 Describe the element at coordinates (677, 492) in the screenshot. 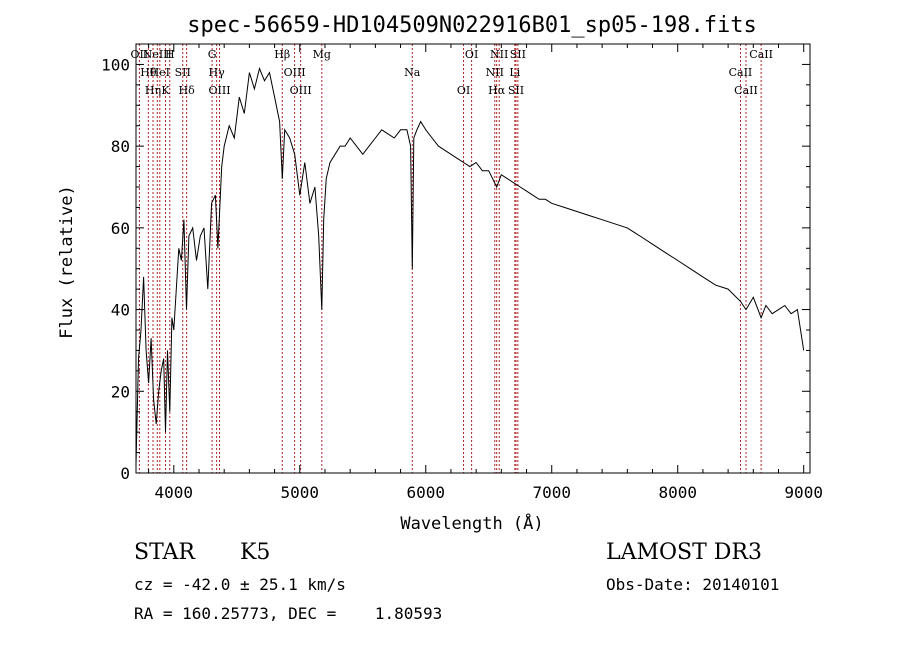

I see `x-tick-label: 8000` at that location.